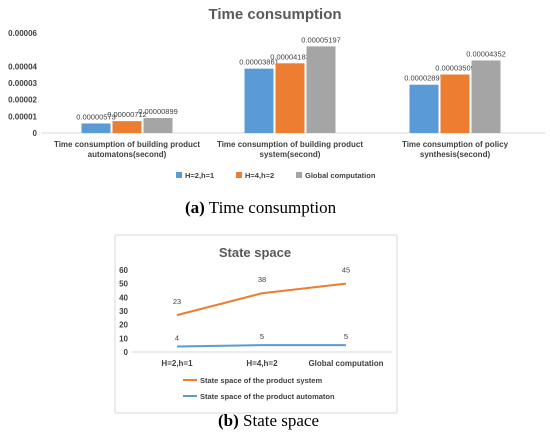 Image resolution: width=550 pixels, height=436 pixels. Describe the element at coordinates (123, 325) in the screenshot. I see `chart2-y-tick-label: 20` at that location.